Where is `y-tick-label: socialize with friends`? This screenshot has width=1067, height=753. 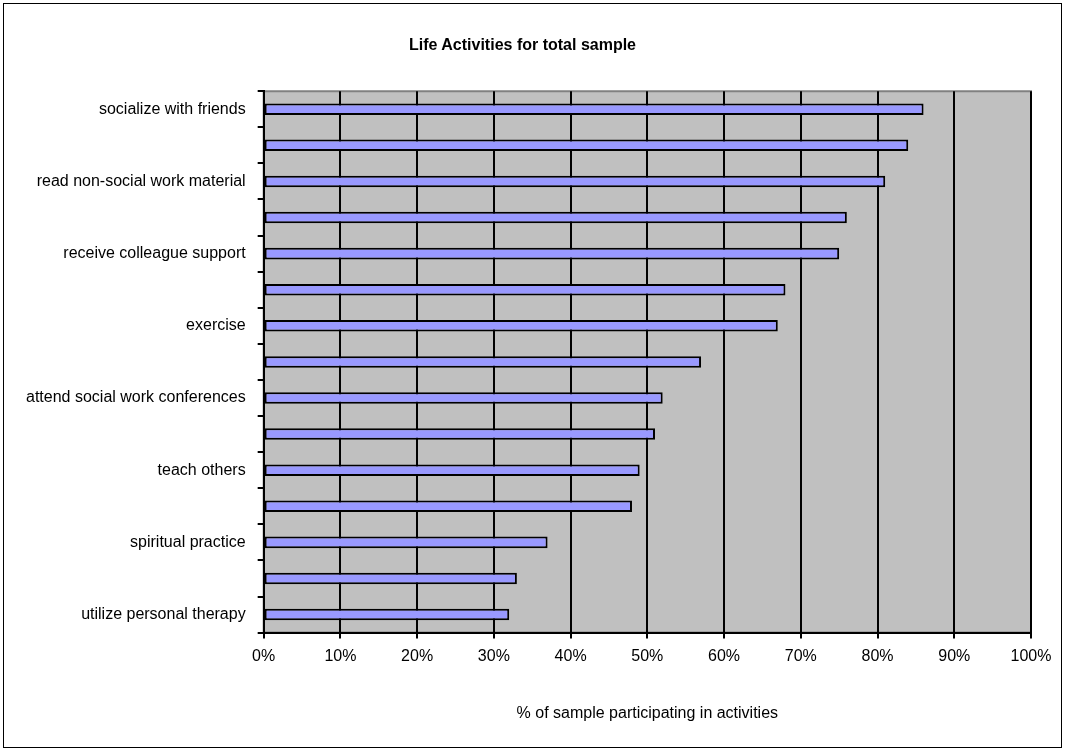
y-tick-label: socialize with friends is located at coordinates (172, 108).